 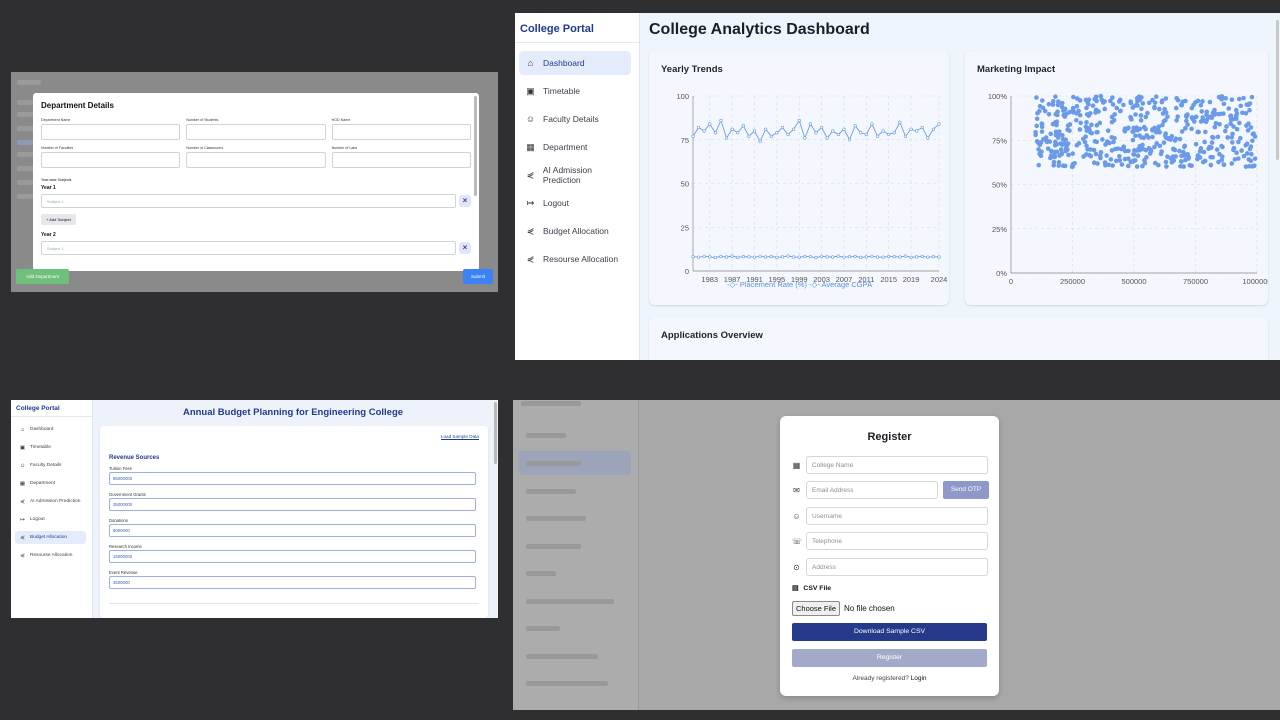 I want to click on sidebar-item-label: AI Admission Prediction, so click(x=55, y=501).